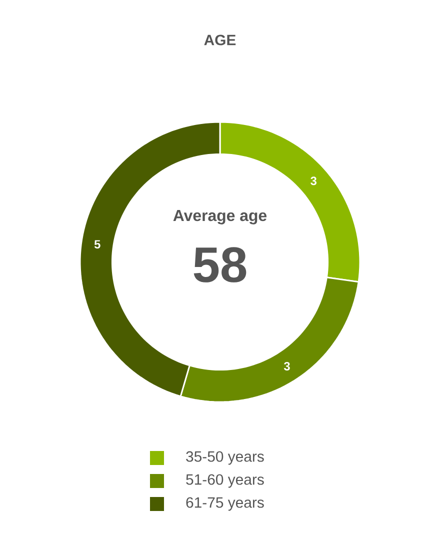 Image resolution: width=440 pixels, height=556 pixels. What do you see at coordinates (220, 264) in the screenshot?
I see `text: 58` at bounding box center [220, 264].